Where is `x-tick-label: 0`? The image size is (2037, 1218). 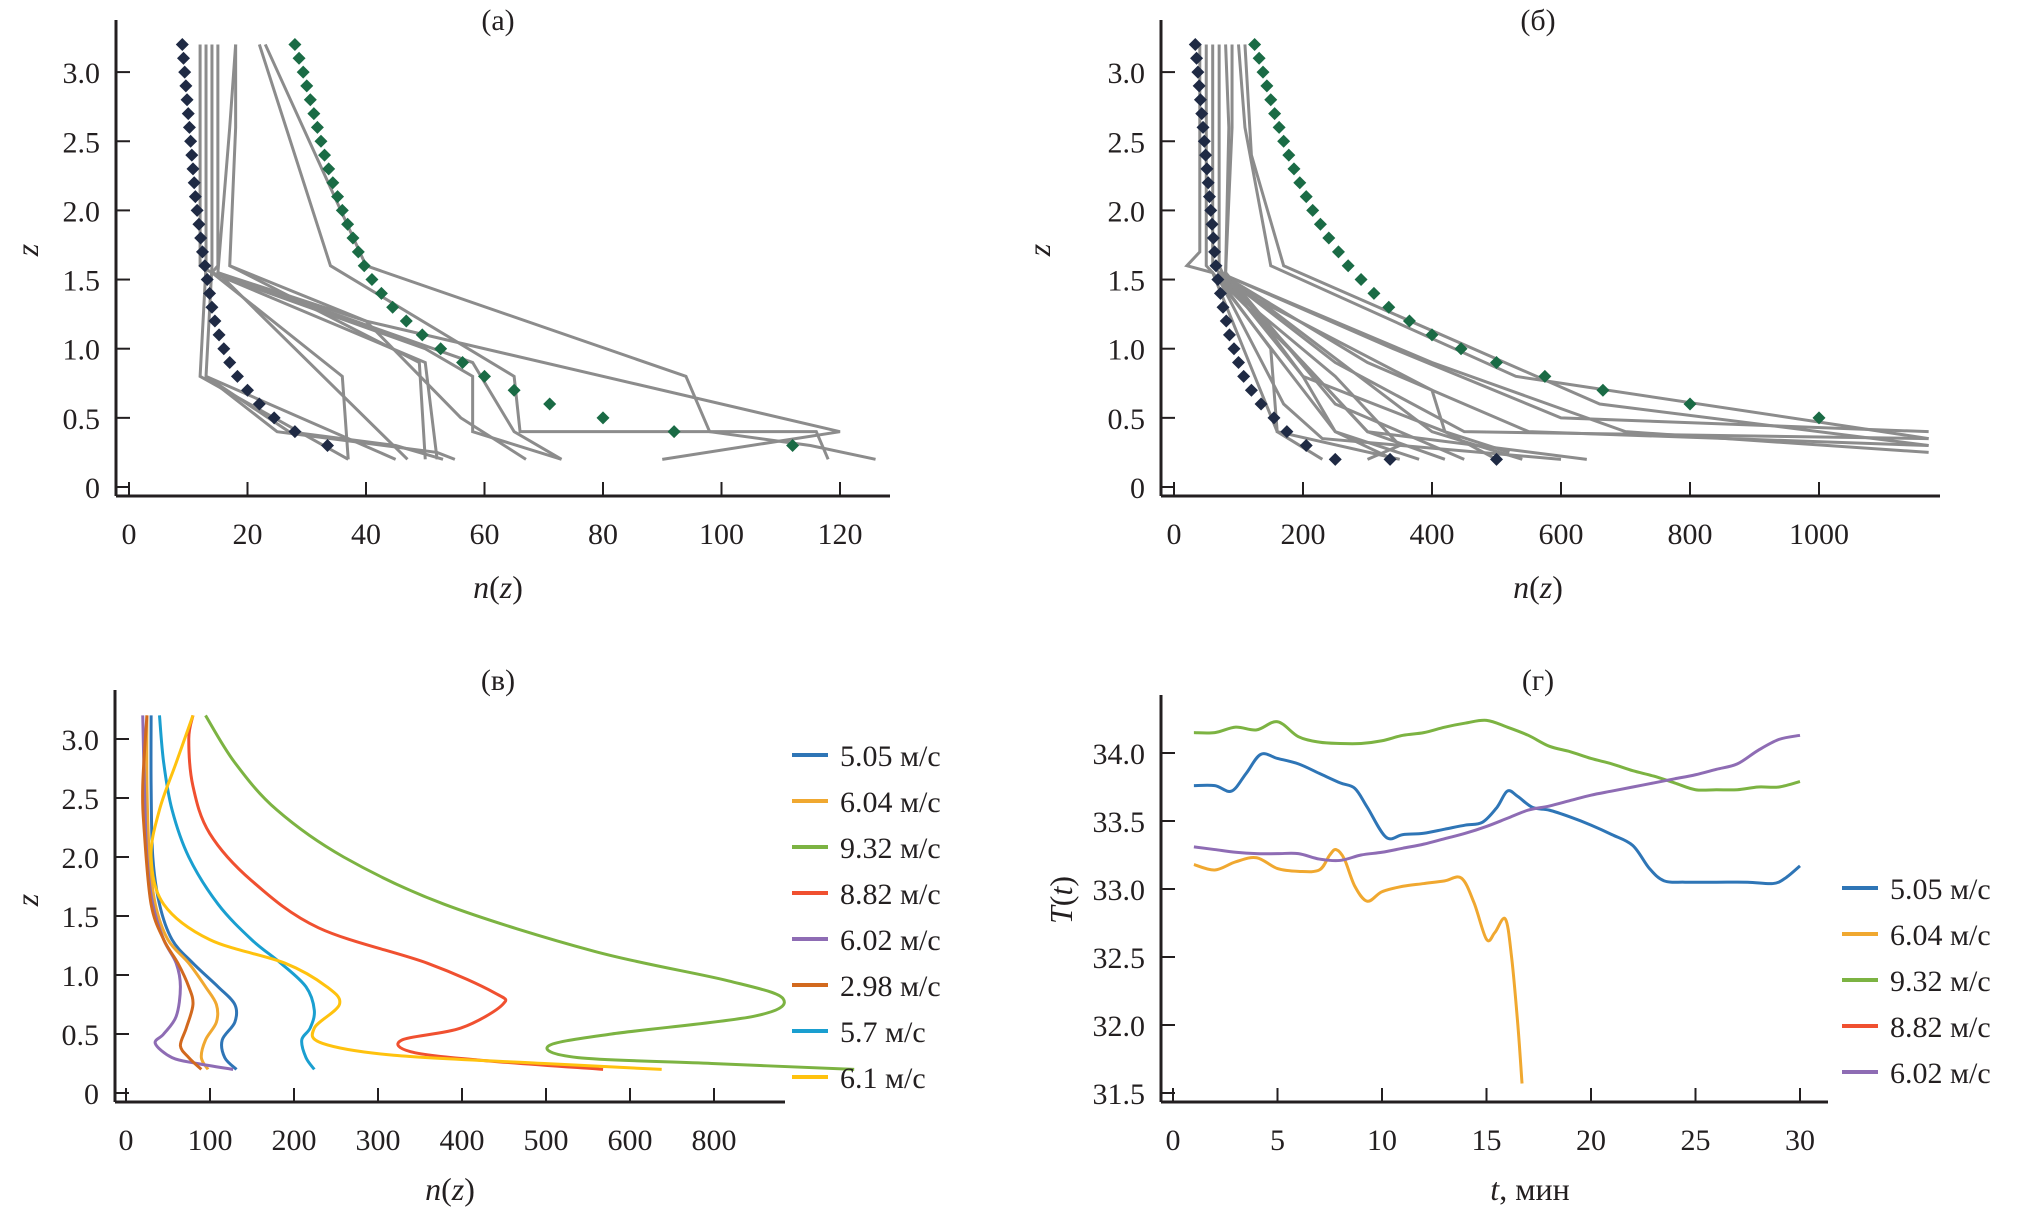
x-tick-label: 0 is located at coordinates (1173, 1140).